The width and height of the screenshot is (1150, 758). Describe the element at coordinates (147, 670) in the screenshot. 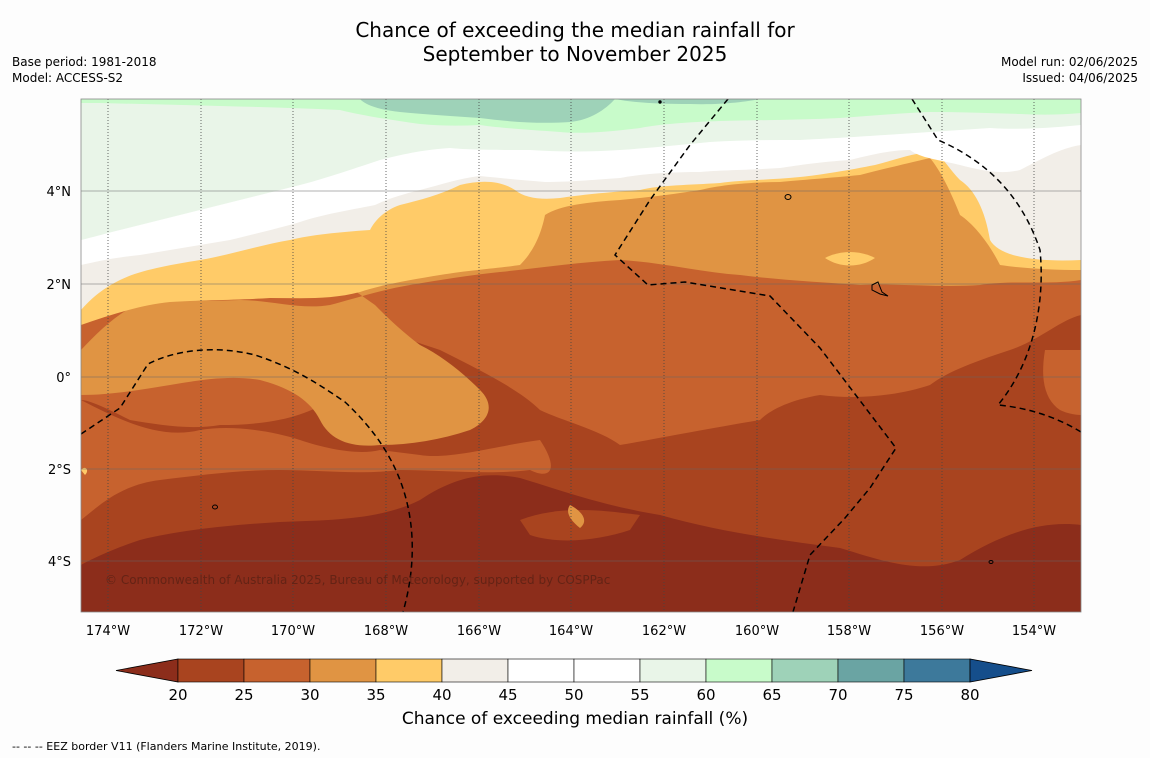

I see `colorbar-arrow-low` at that location.